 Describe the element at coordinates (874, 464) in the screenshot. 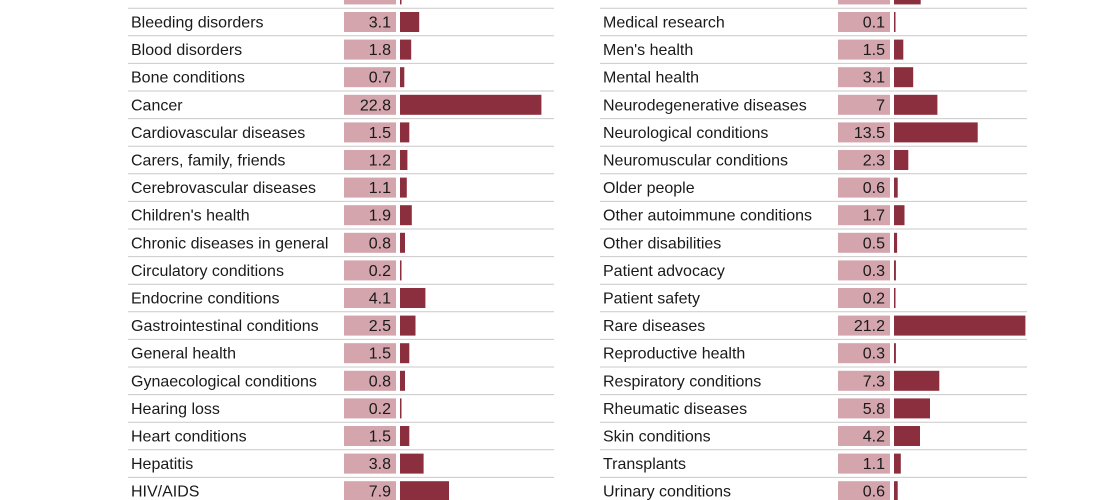

I see `data-label: 1.1` at that location.